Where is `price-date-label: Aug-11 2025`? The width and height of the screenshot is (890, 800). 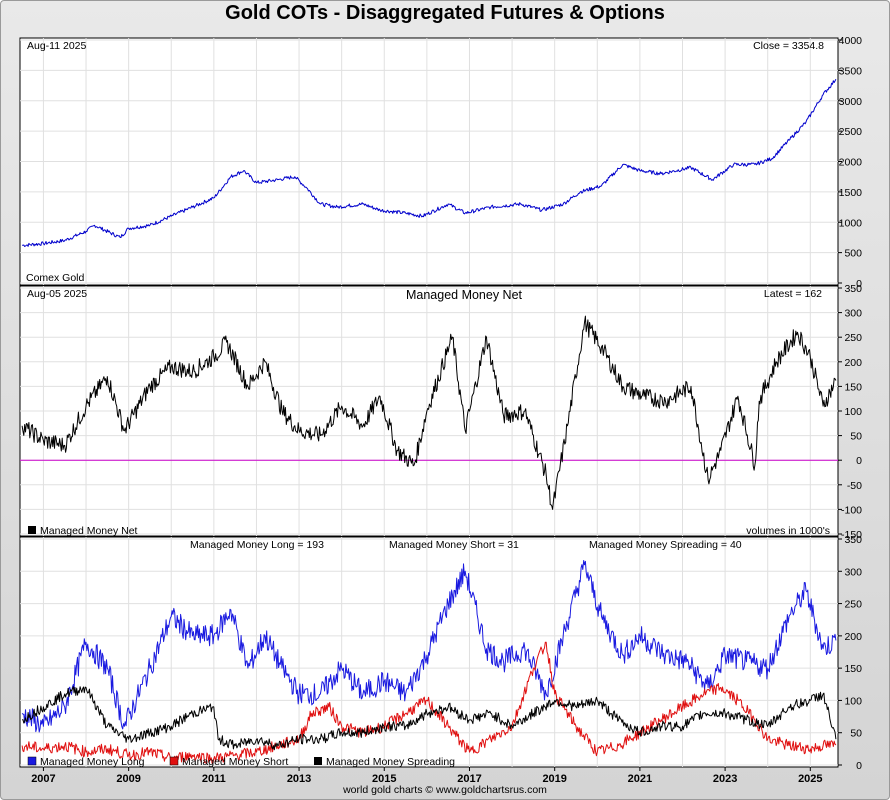
price-date-label: Aug-11 2025 is located at coordinates (57, 46).